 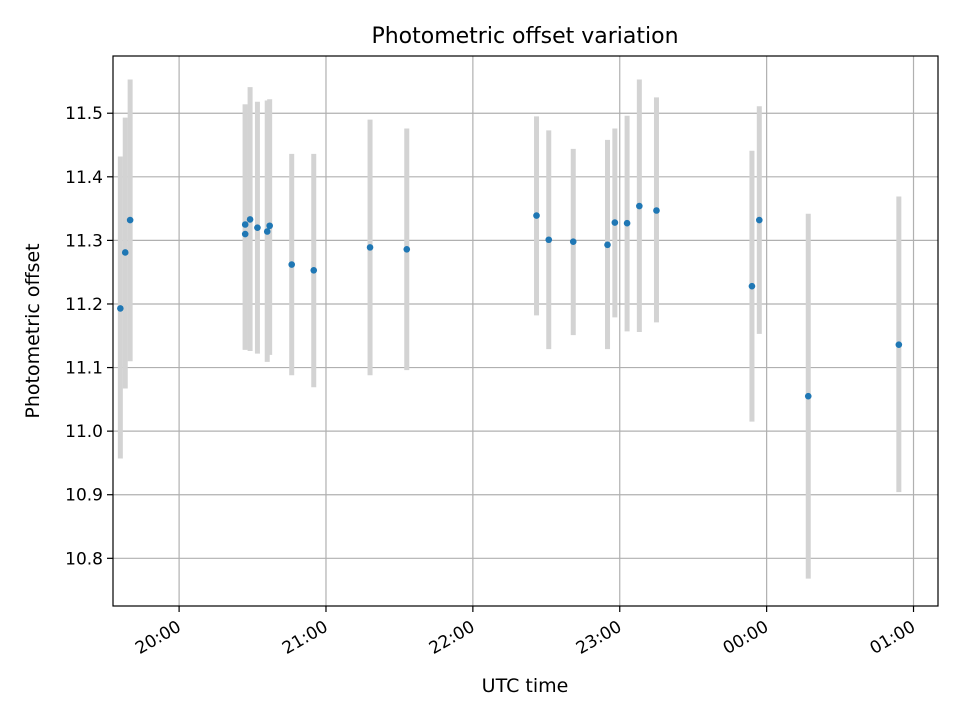 I want to click on y-tick-label: 11.2, so click(x=84, y=305).